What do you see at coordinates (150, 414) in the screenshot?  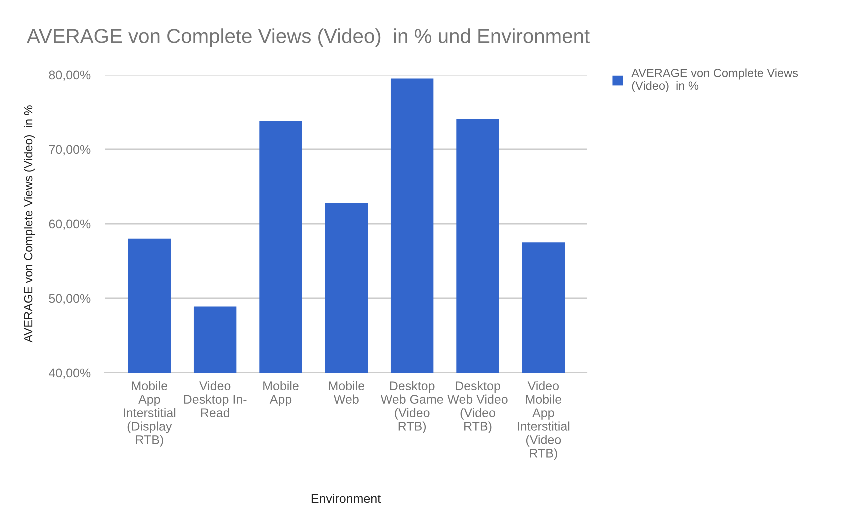 I see `x-tick-label: Mobile App Interstitial (Display RTB)` at bounding box center [150, 414].